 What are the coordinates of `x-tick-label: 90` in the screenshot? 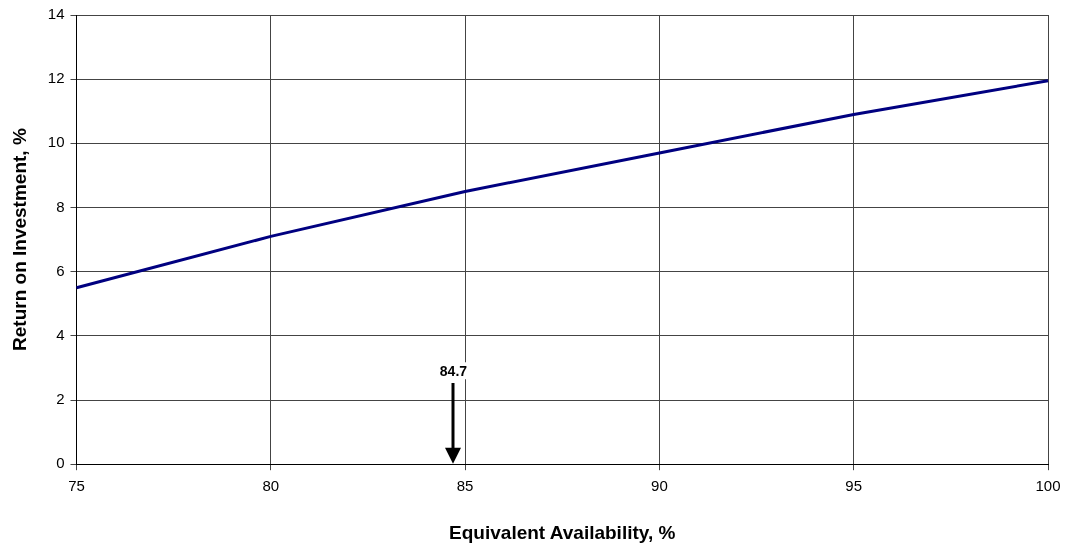 It's located at (659, 486).